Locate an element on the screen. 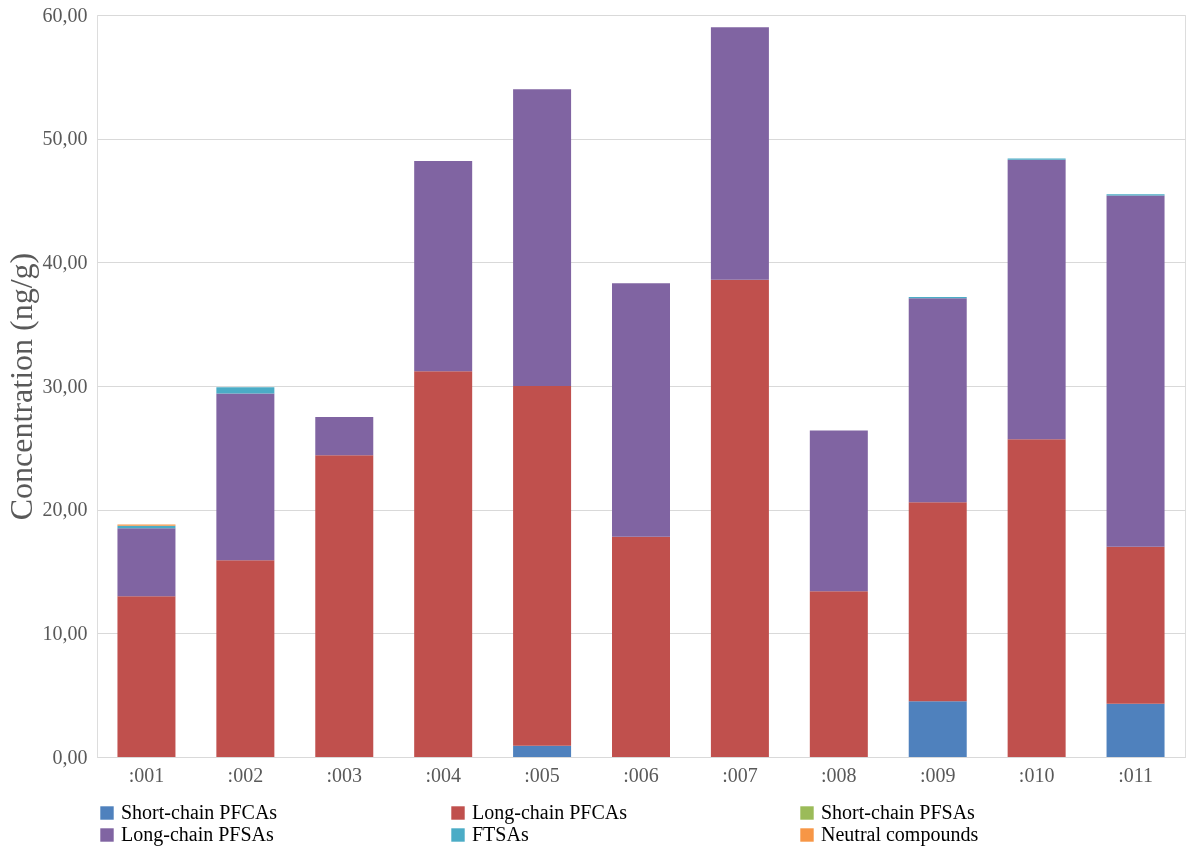  legend-label: Neutral compounds is located at coordinates (900, 834).